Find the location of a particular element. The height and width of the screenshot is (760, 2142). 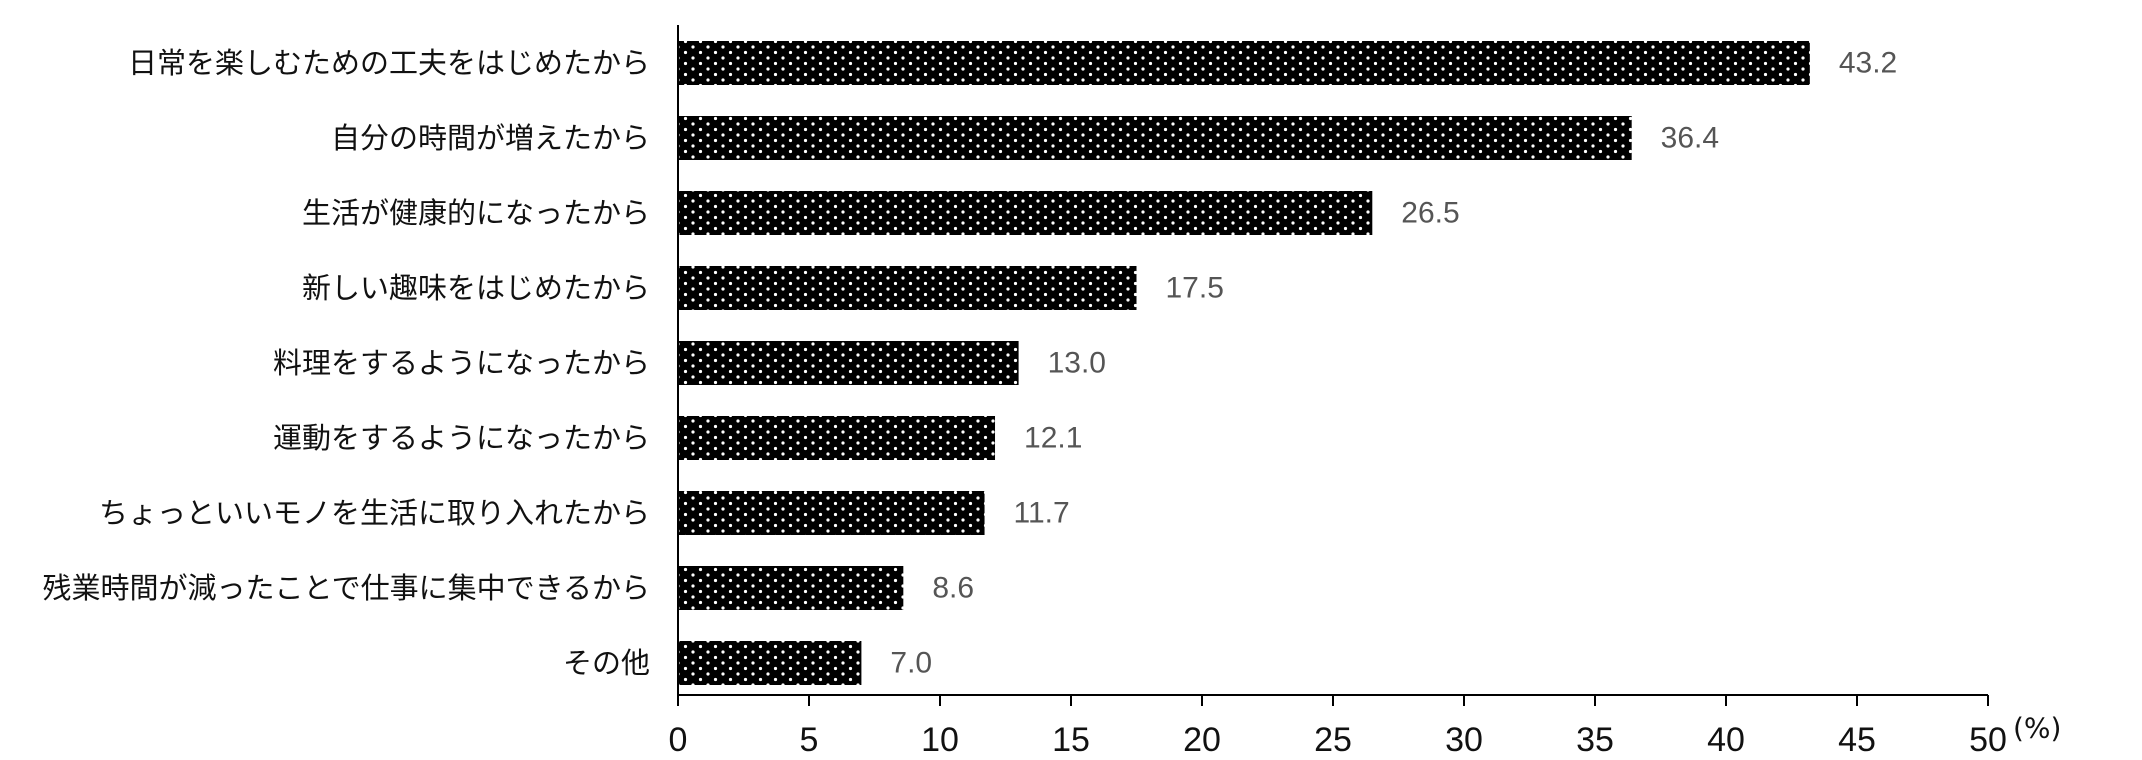

category-label-8: その他 is located at coordinates (606, 663).